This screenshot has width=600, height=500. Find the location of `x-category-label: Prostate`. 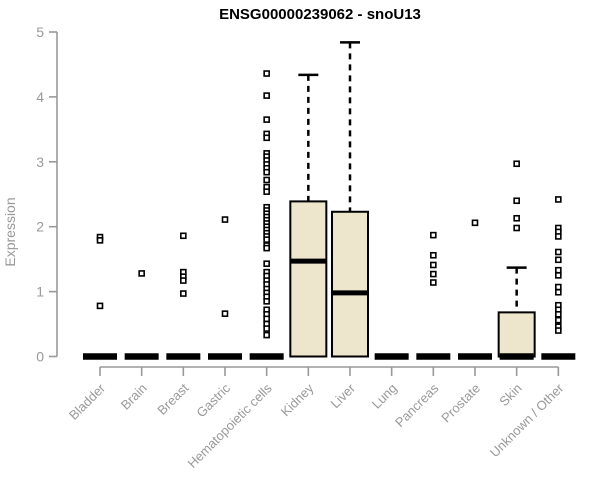

x-category-label: Prostate is located at coordinates (460, 403).